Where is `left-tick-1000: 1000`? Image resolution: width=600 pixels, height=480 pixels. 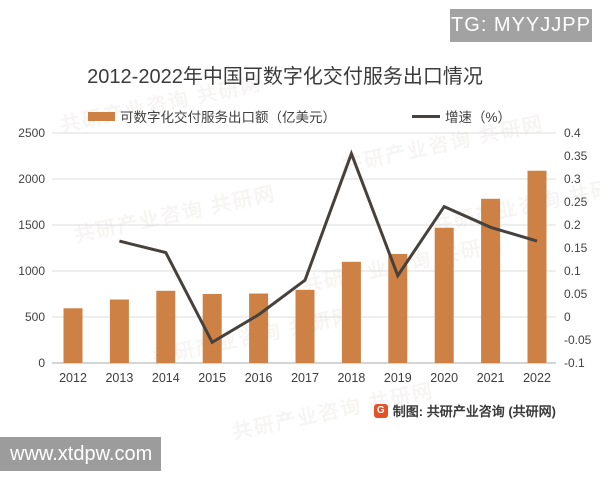 left-tick-1000: 1000 is located at coordinates (31, 271).